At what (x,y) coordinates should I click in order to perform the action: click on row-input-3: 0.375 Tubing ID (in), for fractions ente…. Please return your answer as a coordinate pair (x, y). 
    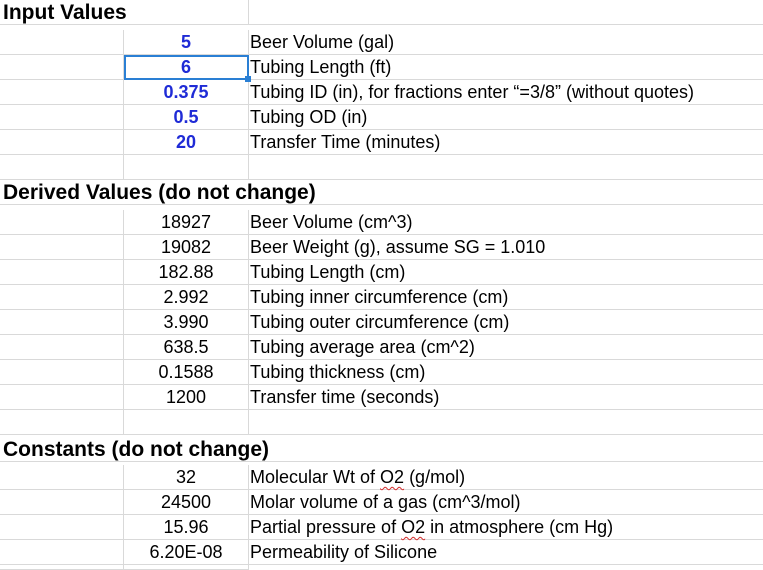
    Looking at the image, I should click on (381, 92).